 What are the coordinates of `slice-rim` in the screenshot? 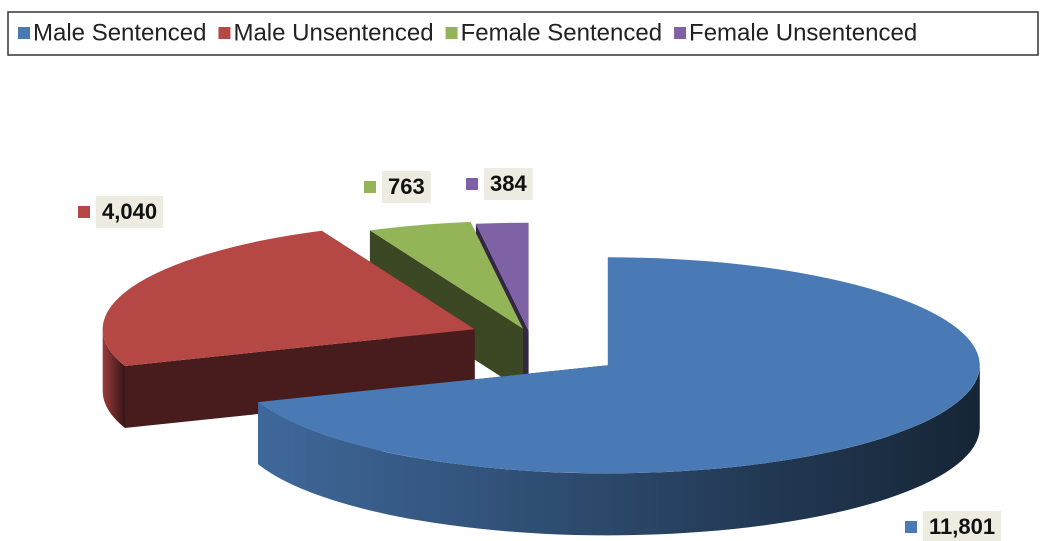 It's located at (113, 378).